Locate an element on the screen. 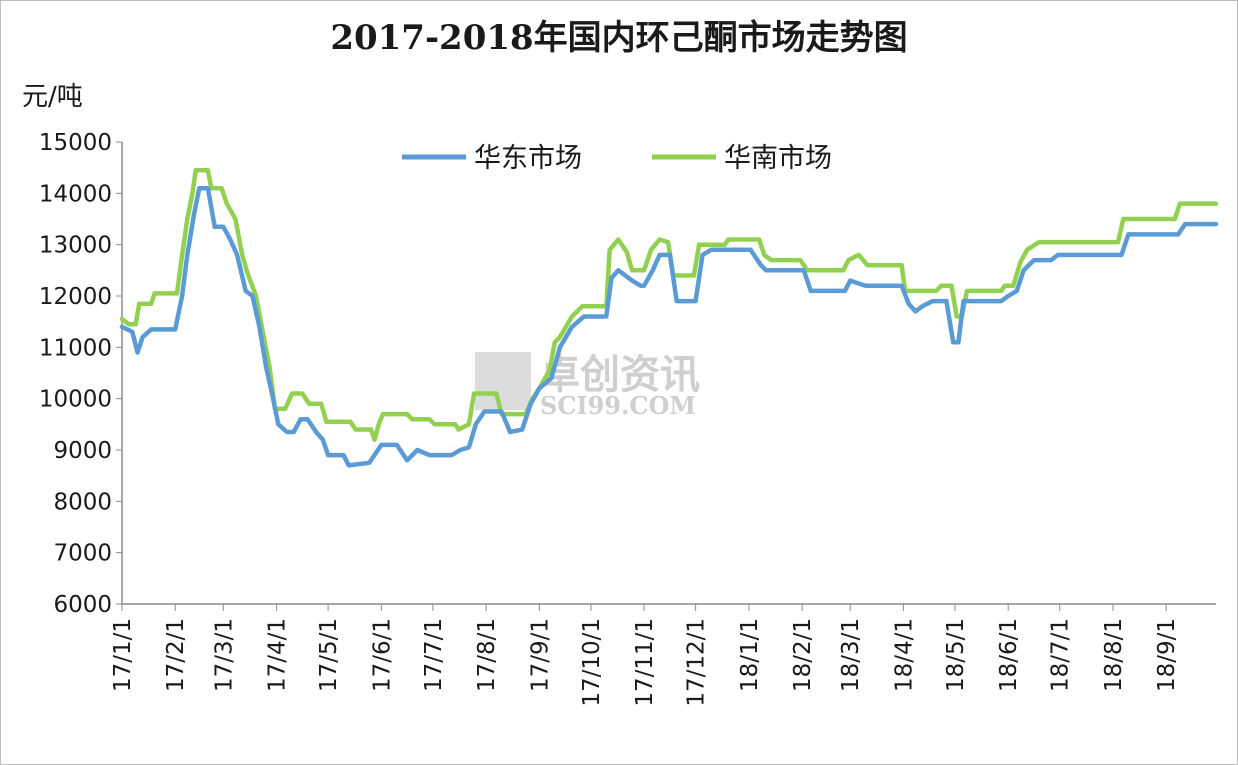 This screenshot has width=1238, height=765. x-tick-label: 17/9/1 is located at coordinates (540, 655).